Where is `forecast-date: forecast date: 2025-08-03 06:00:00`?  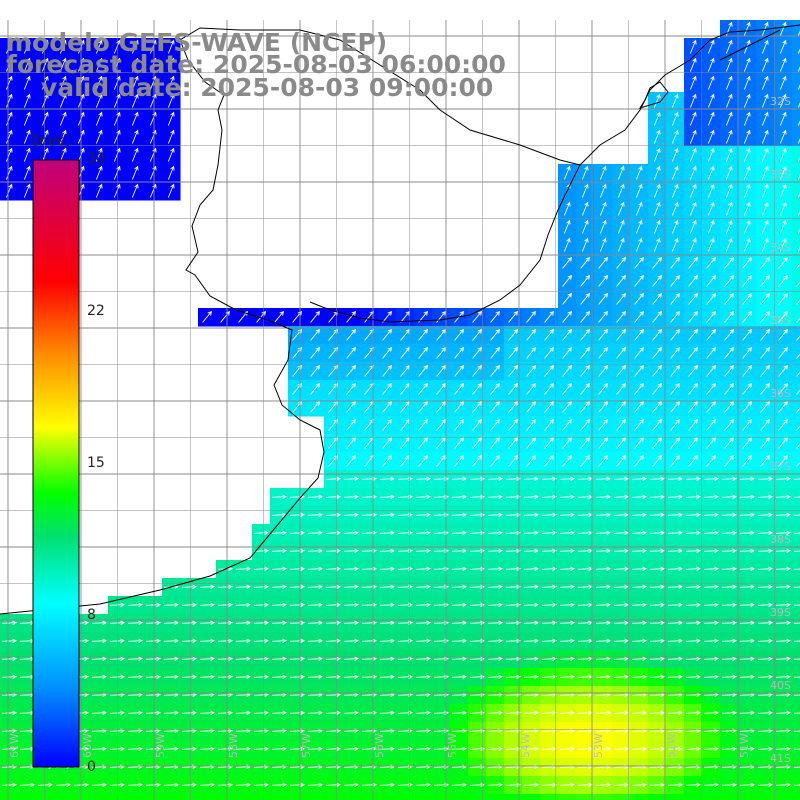 forecast-date: forecast date: 2025-08-03 06:00:00 is located at coordinates (256, 64).